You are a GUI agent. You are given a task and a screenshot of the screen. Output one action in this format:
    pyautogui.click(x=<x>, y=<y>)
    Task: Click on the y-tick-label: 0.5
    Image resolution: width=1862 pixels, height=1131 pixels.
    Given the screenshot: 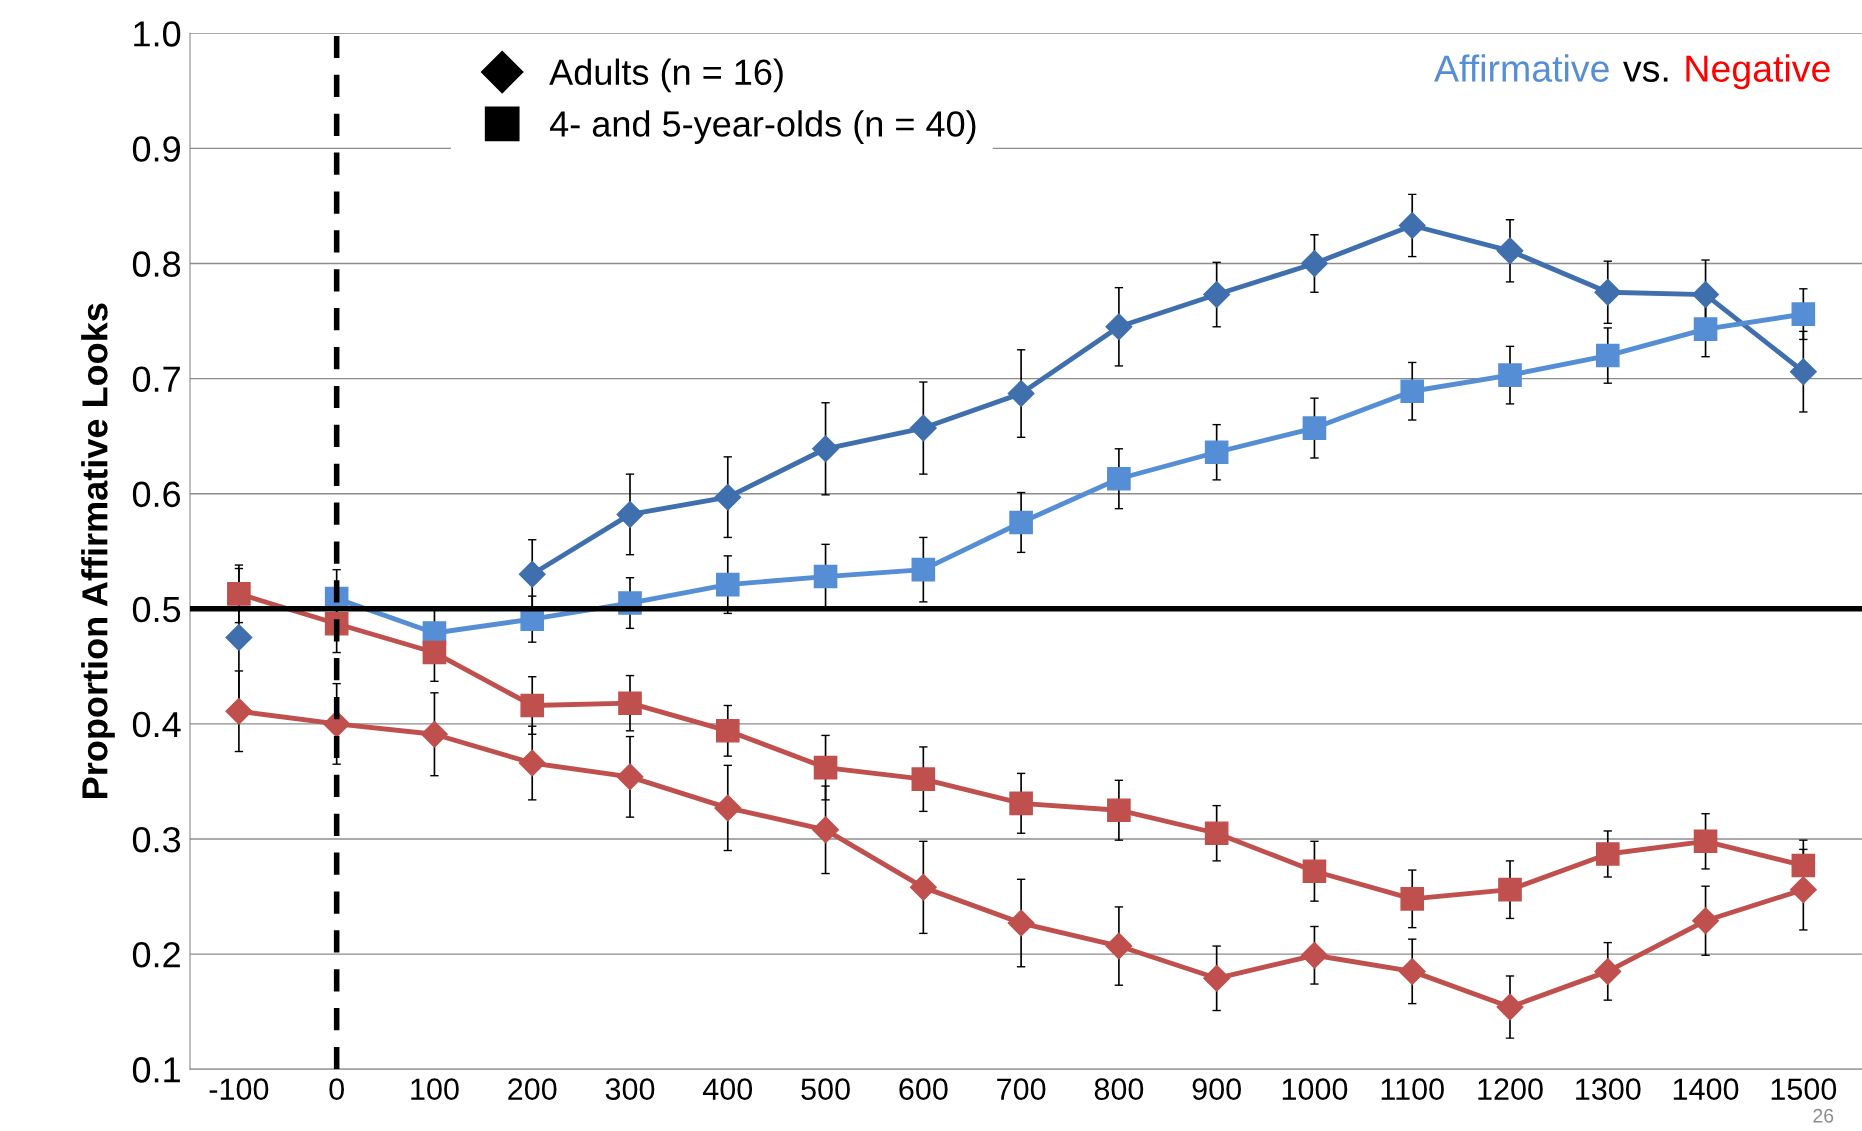 What is the action you would take?
    pyautogui.click(x=156, y=609)
    